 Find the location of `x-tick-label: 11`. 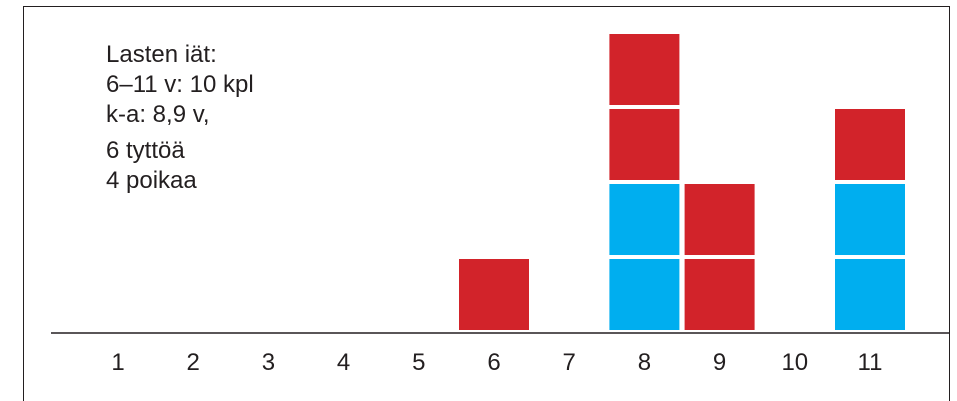

x-tick-label: 11 is located at coordinates (870, 362).